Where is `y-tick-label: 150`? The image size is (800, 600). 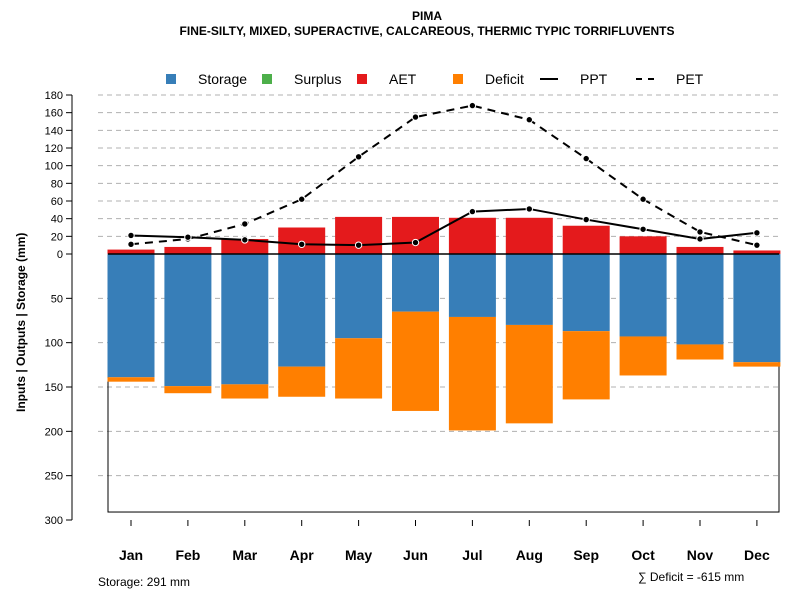
y-tick-label: 150 is located at coordinates (54, 388).